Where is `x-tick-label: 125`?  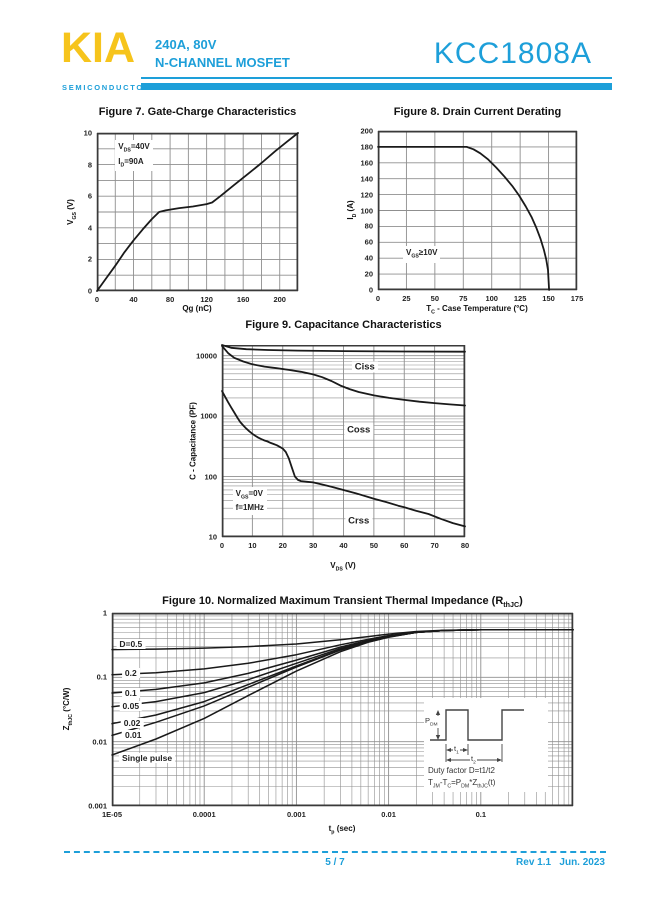
x-tick-label: 125 is located at coordinates (520, 298).